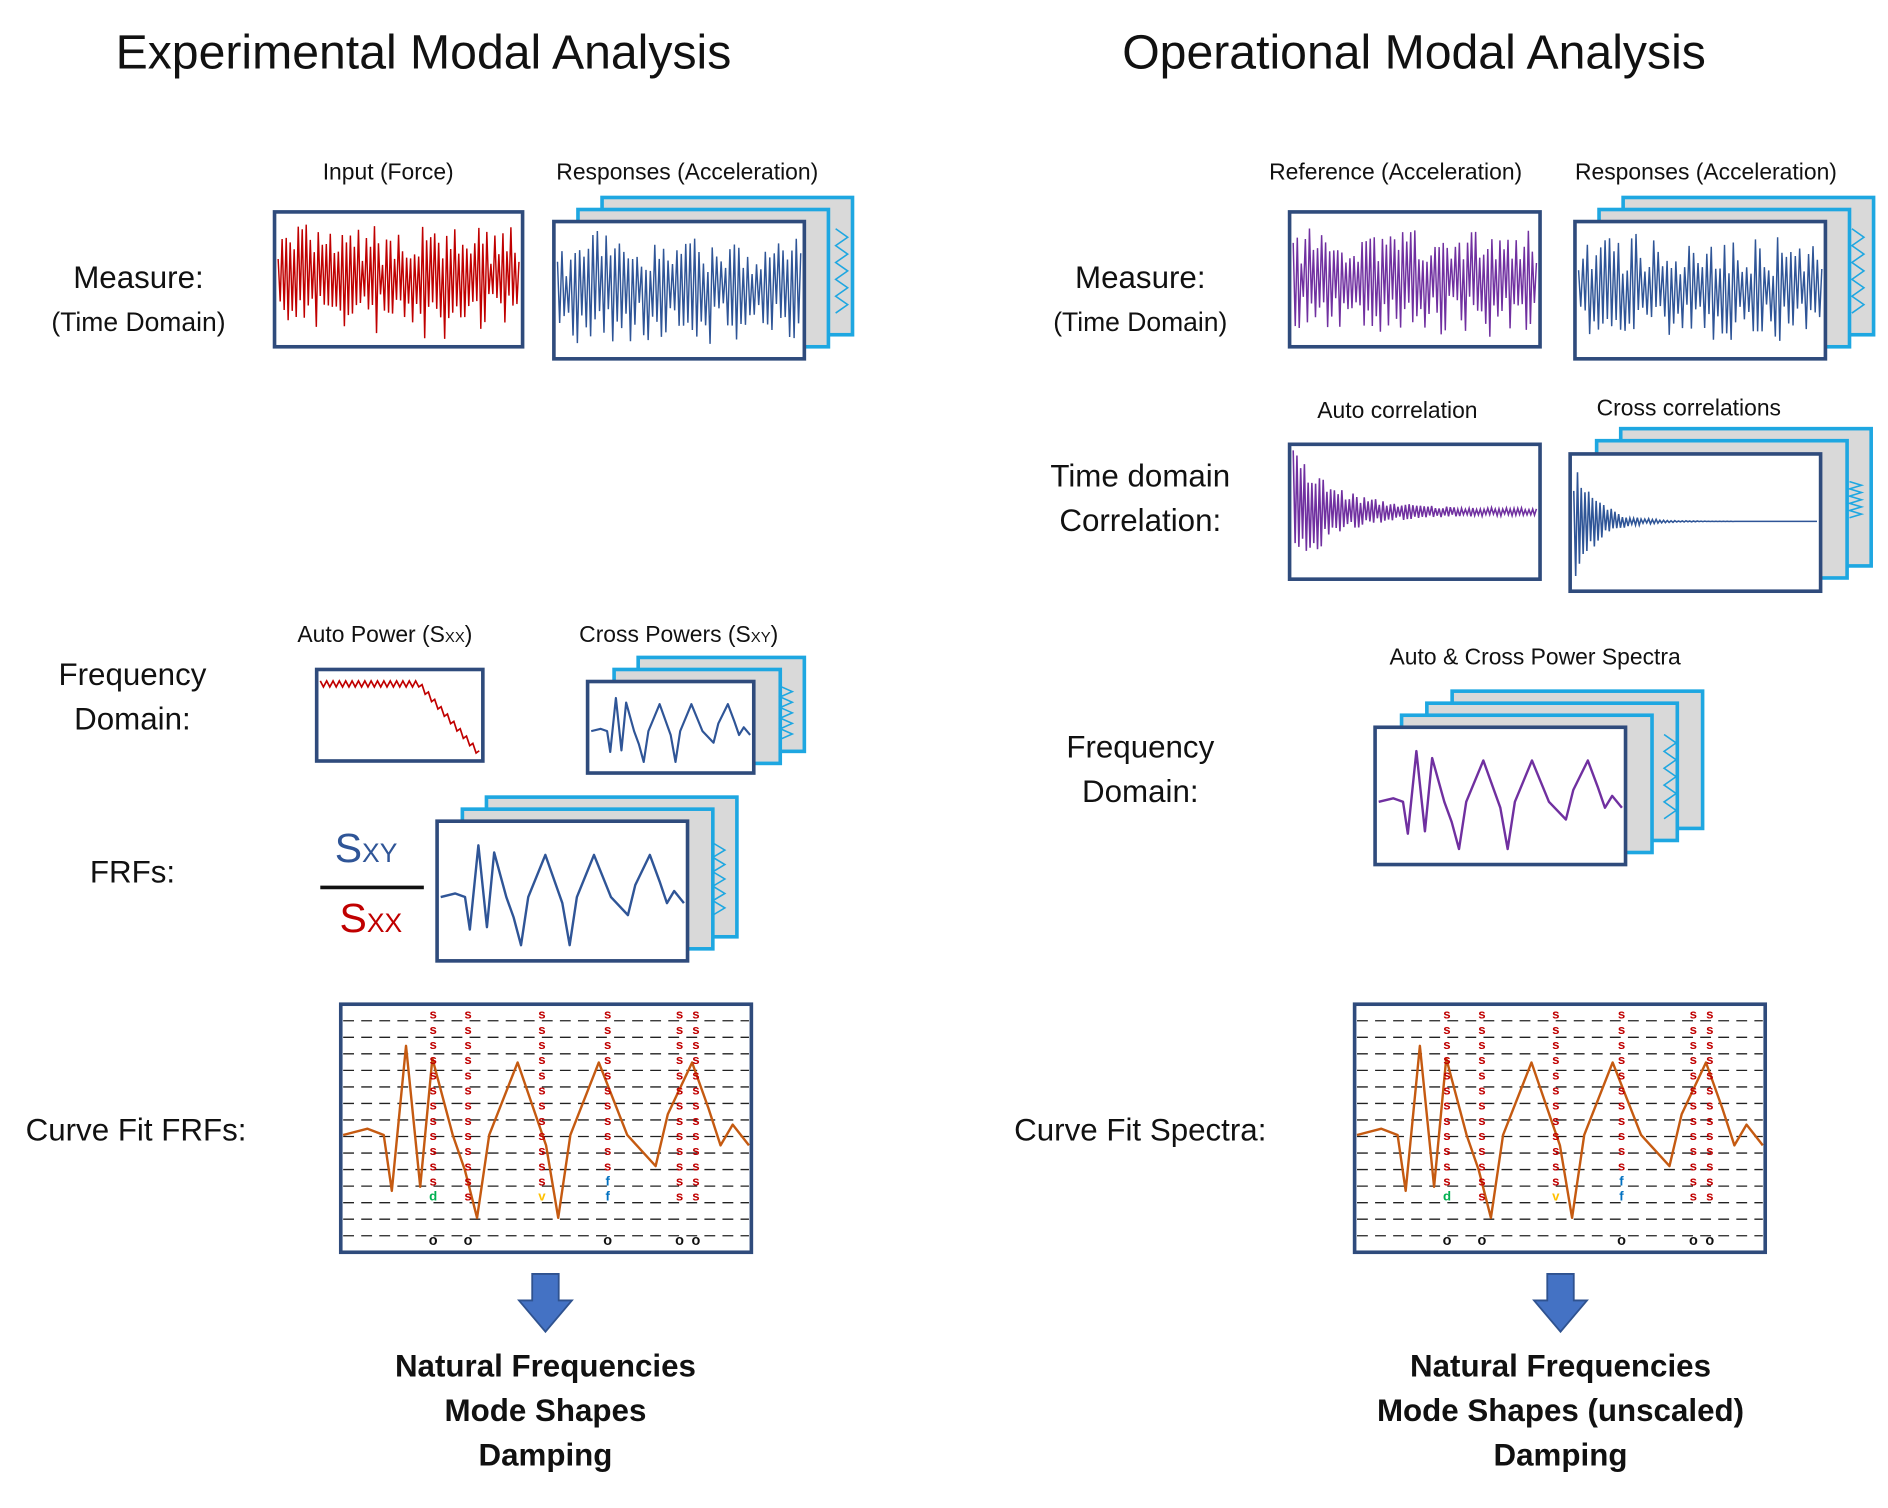  I want to click on left-stab-frame, so click(546, 1128).